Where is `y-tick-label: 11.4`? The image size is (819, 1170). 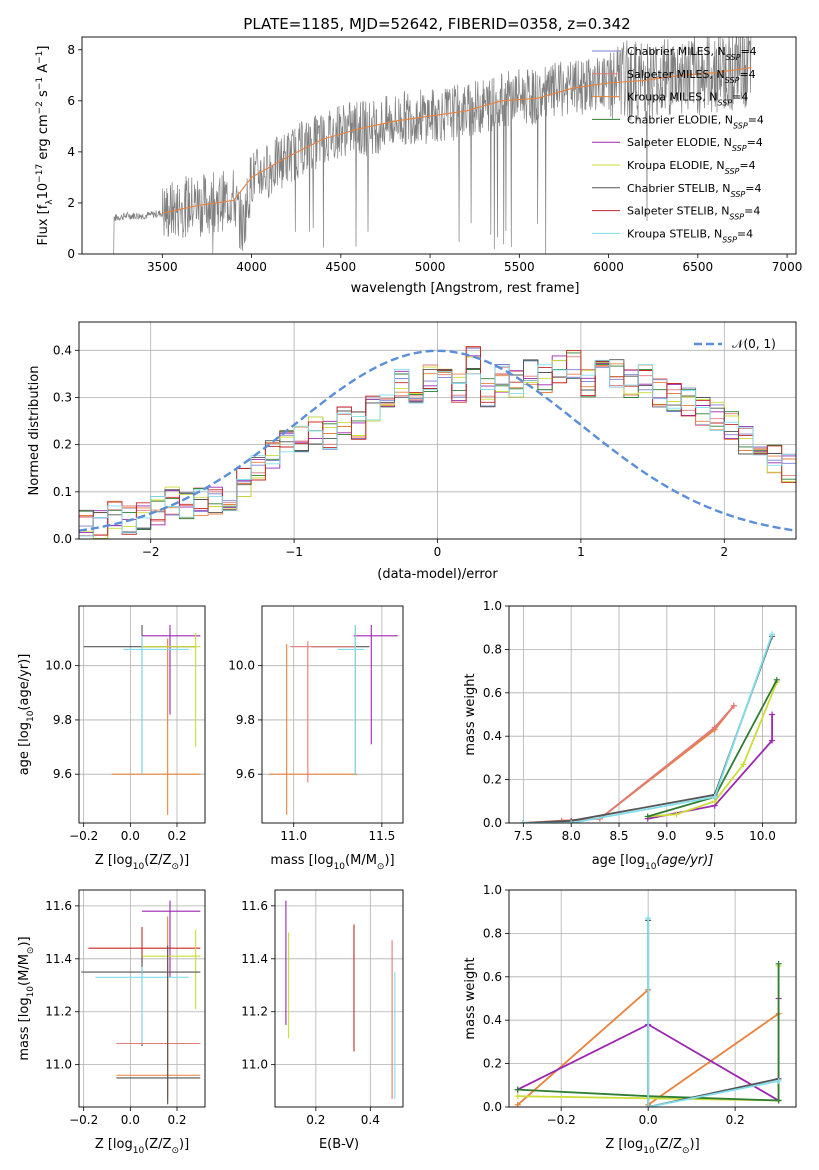 y-tick-label: 11.4 is located at coordinates (254, 959).